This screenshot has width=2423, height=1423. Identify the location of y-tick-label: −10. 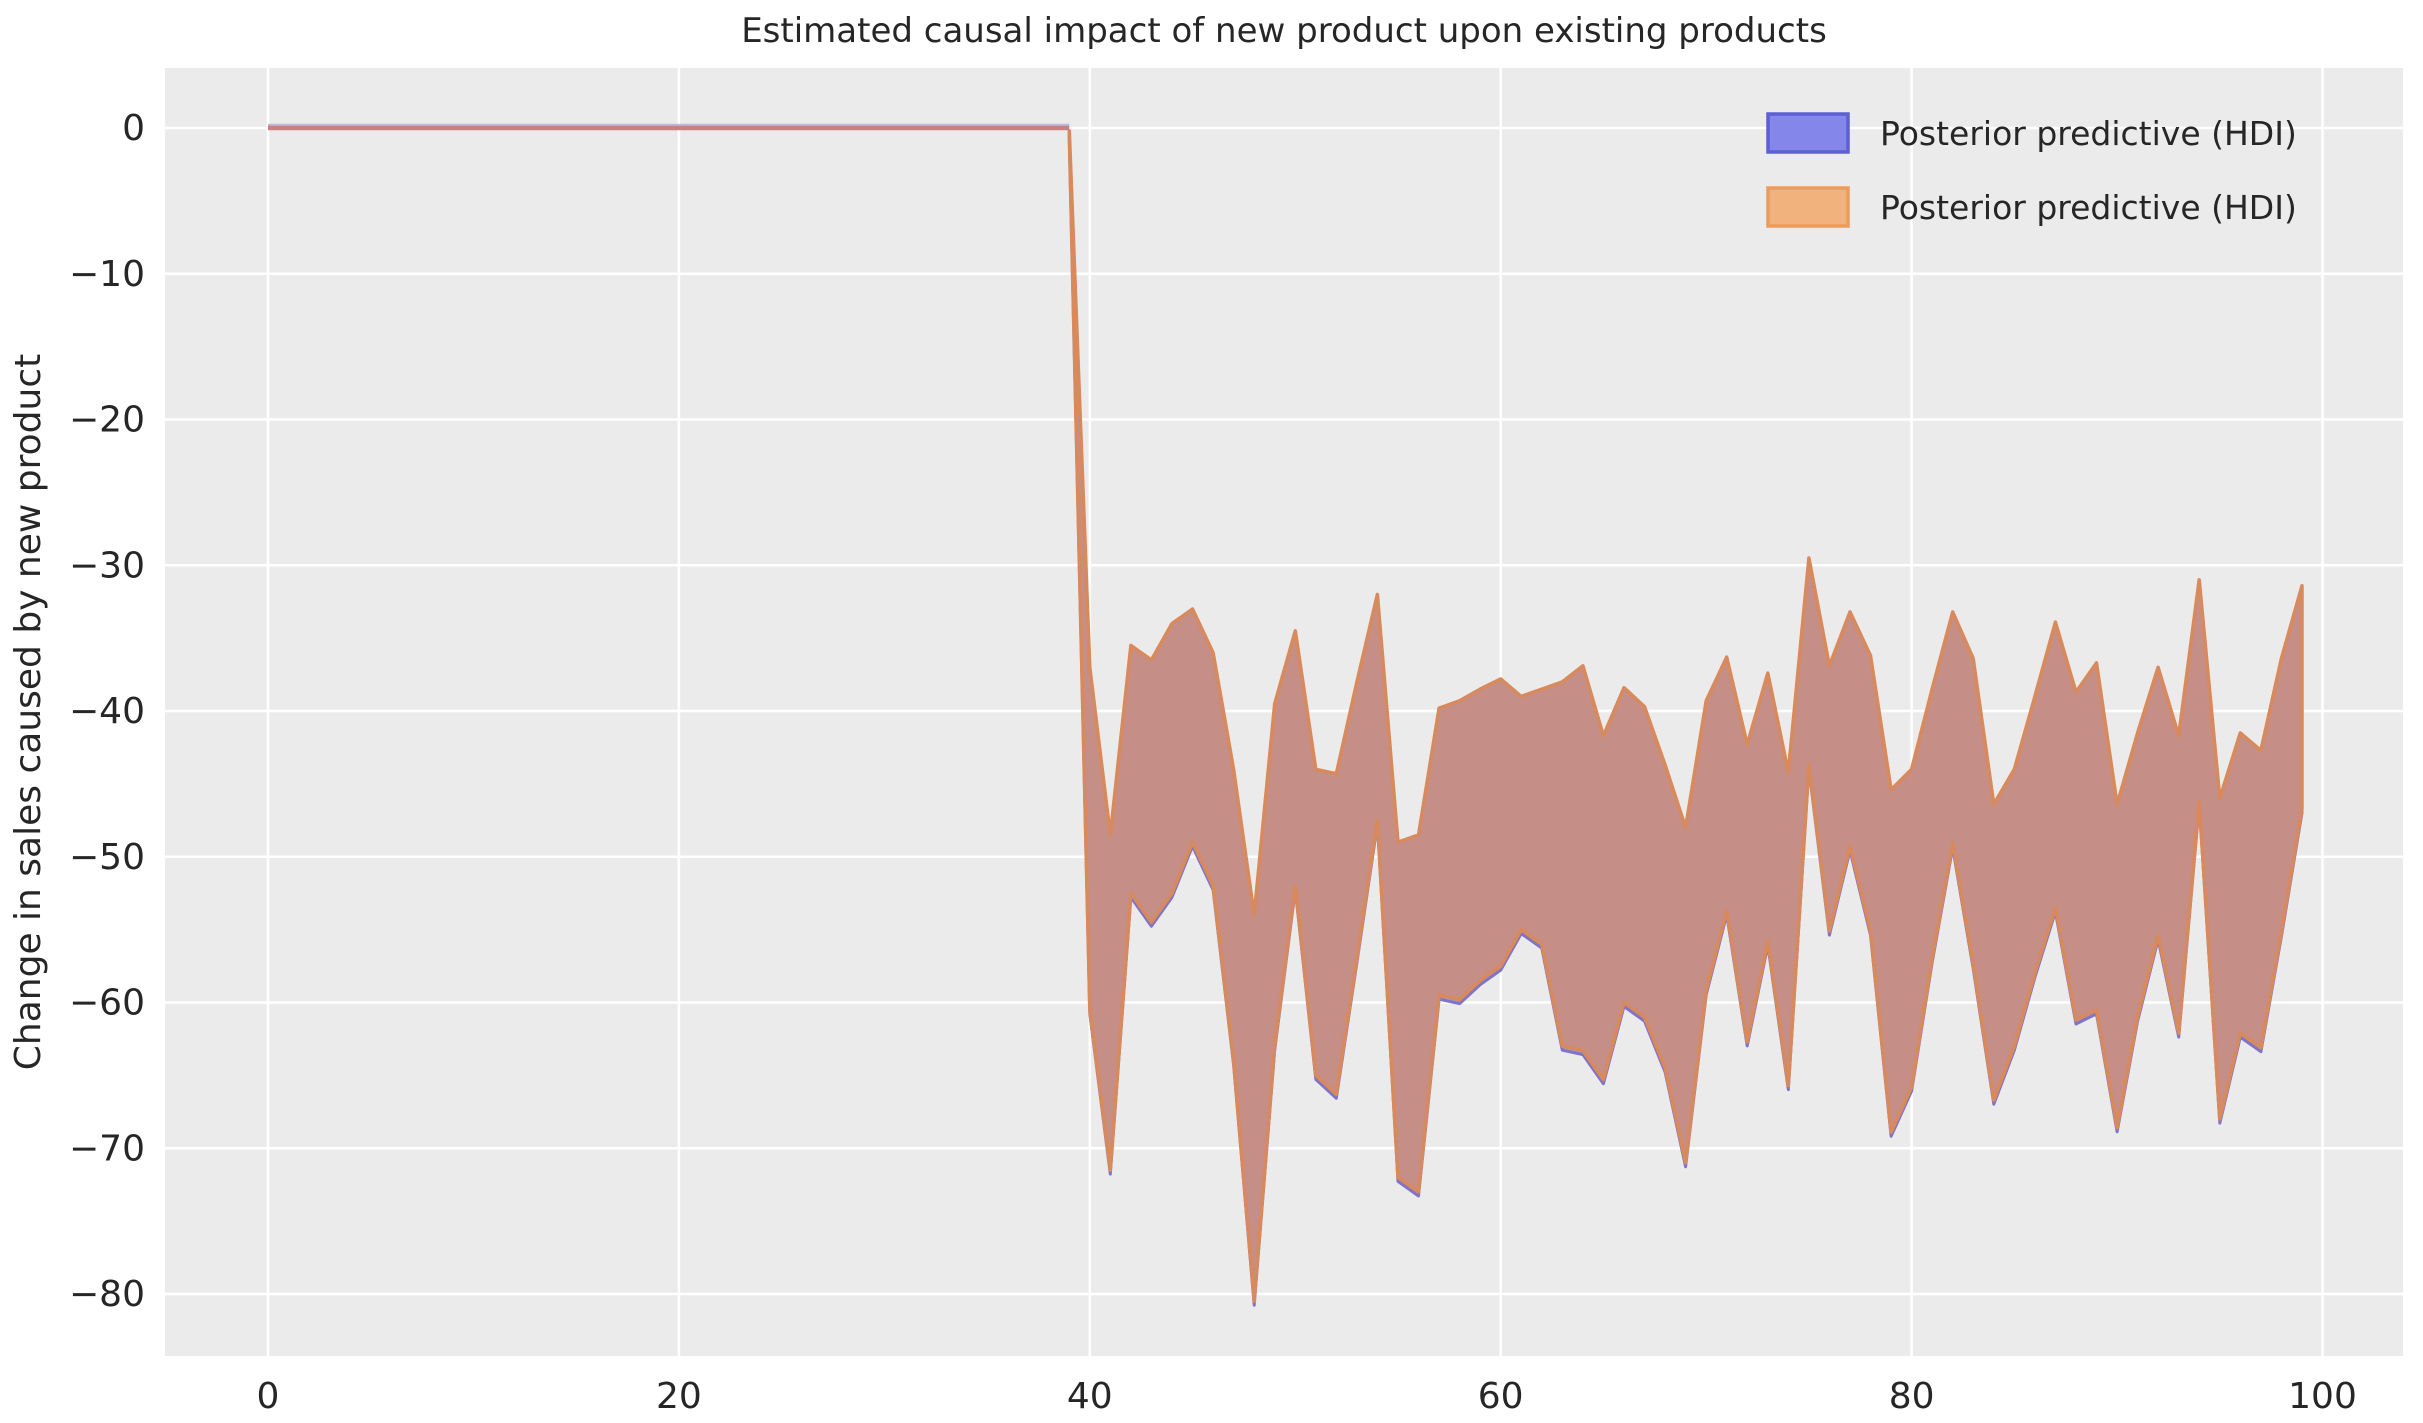
(107, 274).